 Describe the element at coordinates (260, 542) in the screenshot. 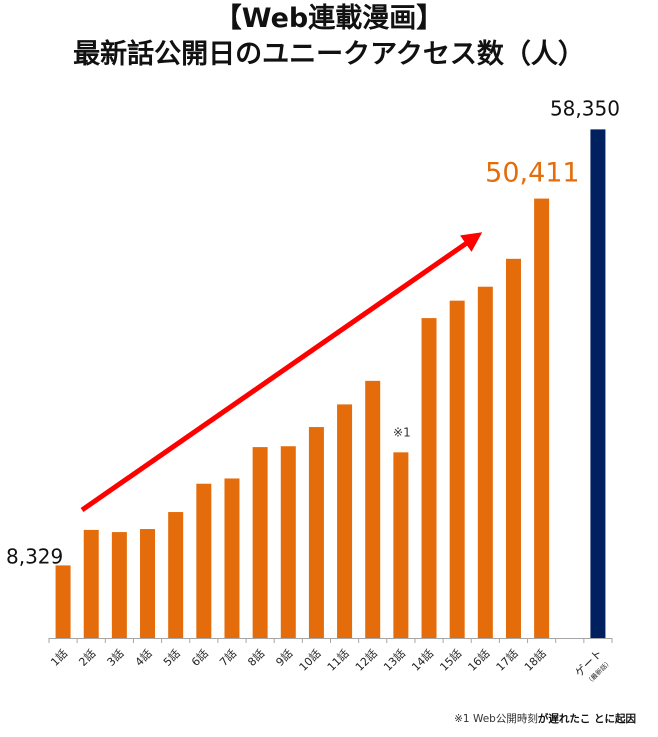

I see `bar-8話` at that location.